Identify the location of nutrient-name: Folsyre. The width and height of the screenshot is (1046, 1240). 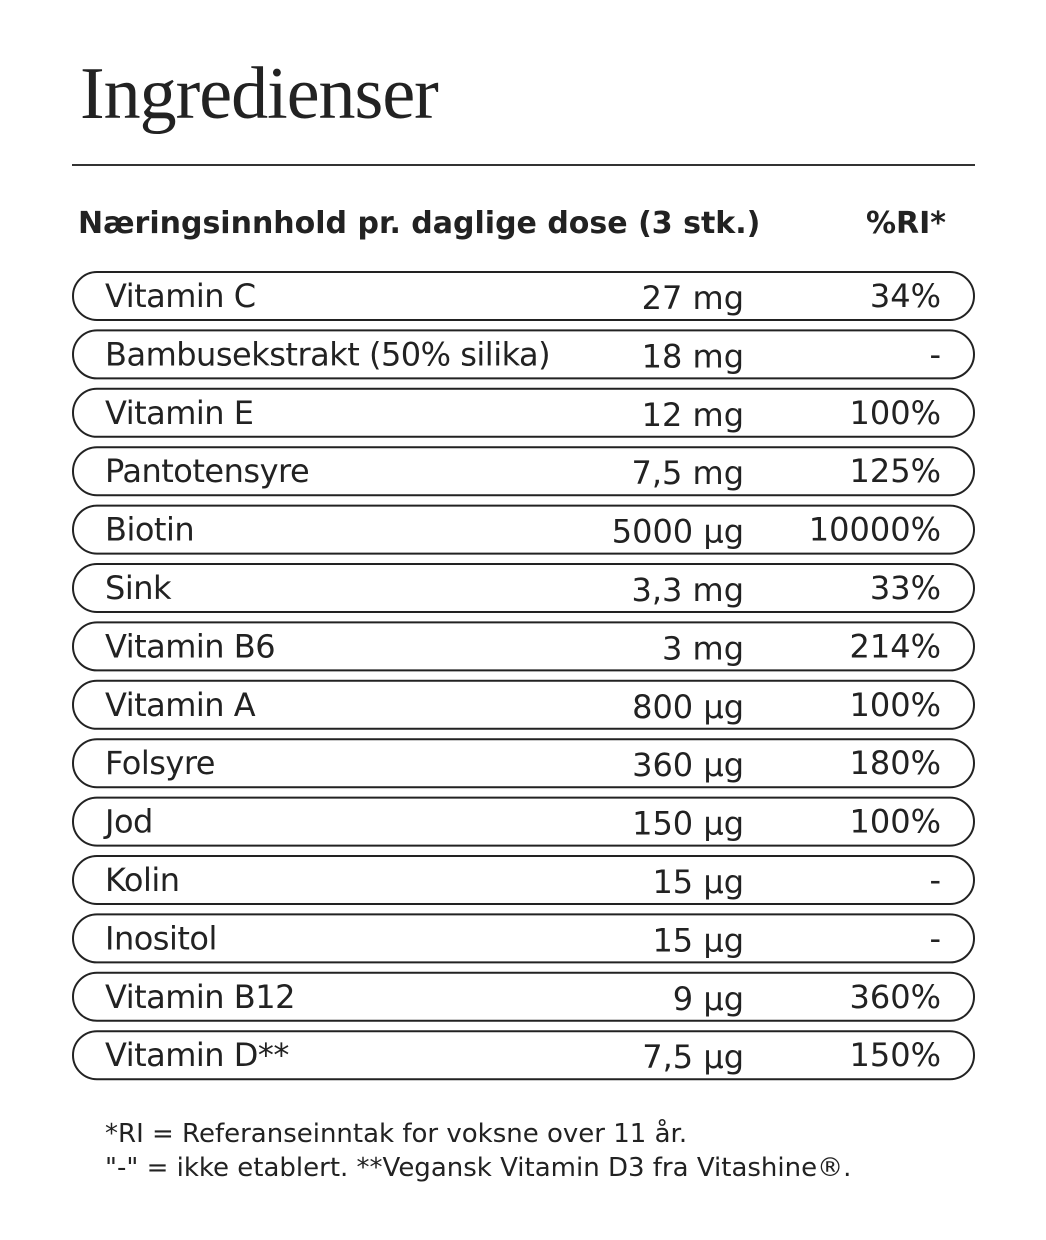
(160, 763).